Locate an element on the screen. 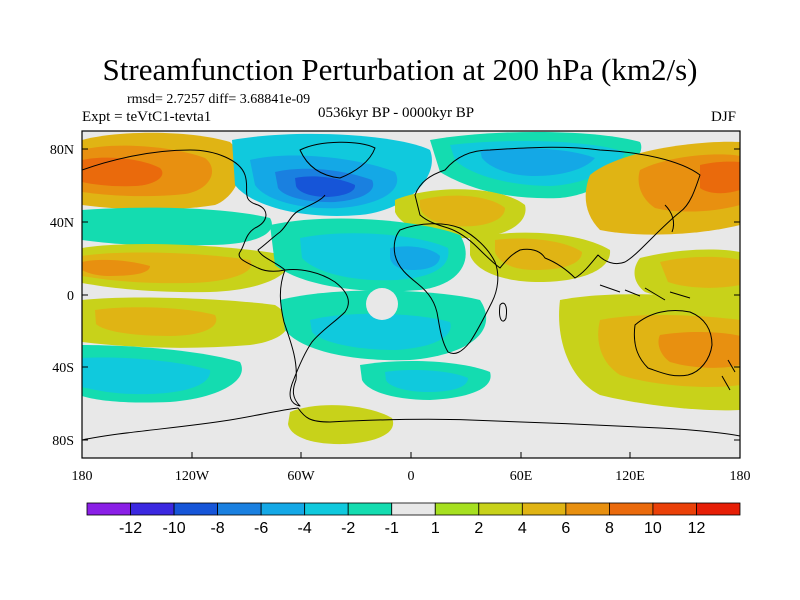 This screenshot has width=800, height=600. lat-tick-label: 40N is located at coordinates (62, 223).